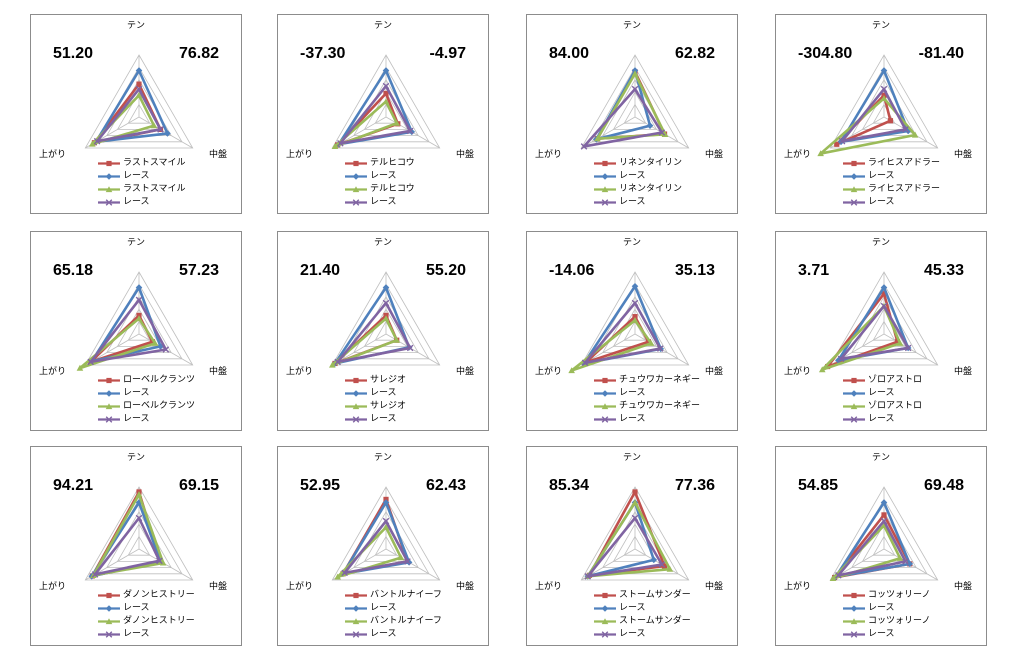  Describe the element at coordinates (146, 595) in the screenshot. I see `legend-item: ダノンヒストリー` at that location.